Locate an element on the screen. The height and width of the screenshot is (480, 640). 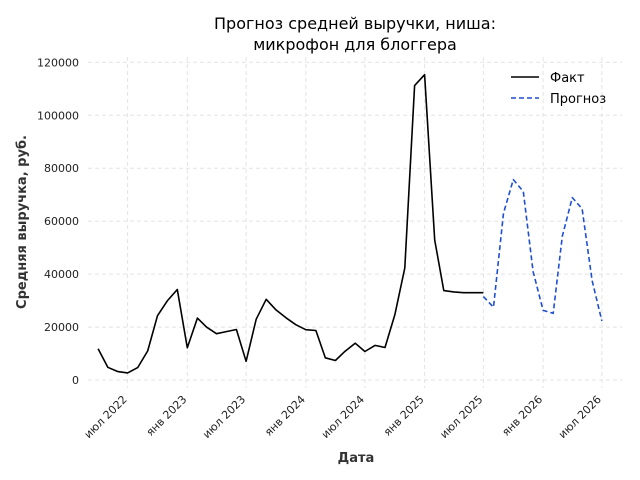
x-axis-label: Дата is located at coordinates (356, 458).